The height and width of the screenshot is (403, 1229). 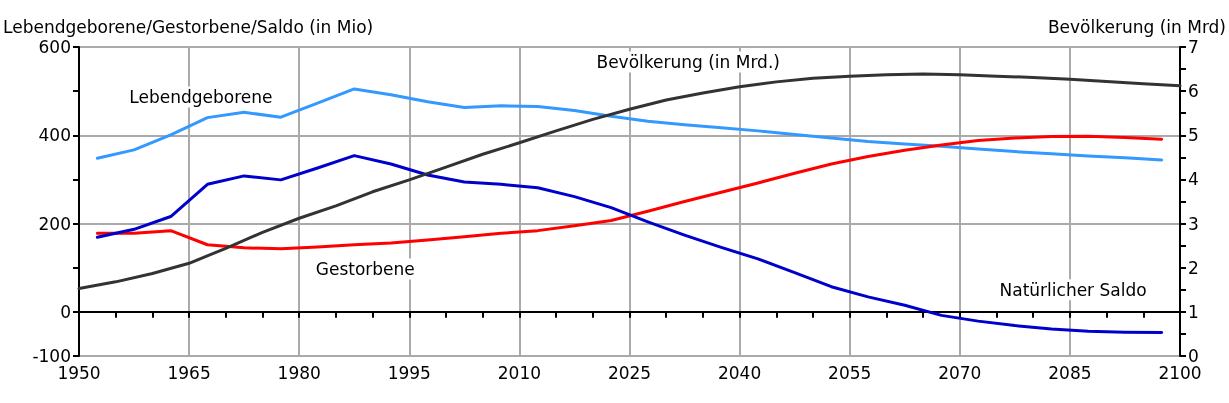 What do you see at coordinates (960, 372) in the screenshot?
I see `x-tick-label: 2070` at bounding box center [960, 372].